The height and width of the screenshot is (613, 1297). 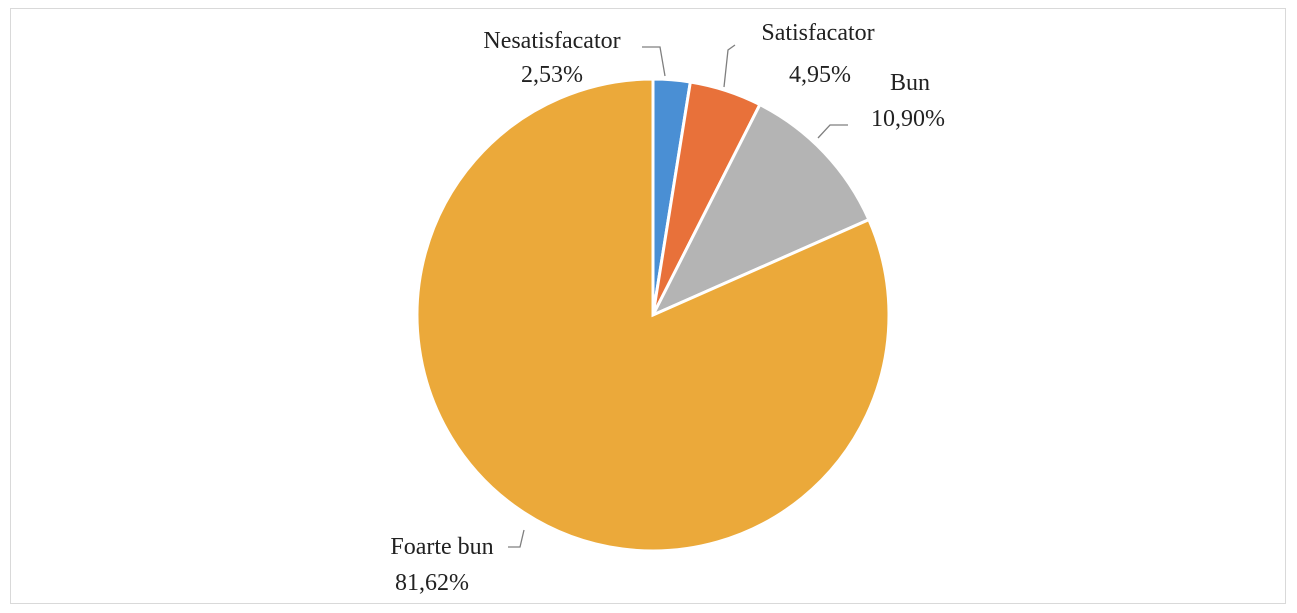 What do you see at coordinates (516, 538) in the screenshot?
I see `leader-line-foarte-bun` at bounding box center [516, 538].